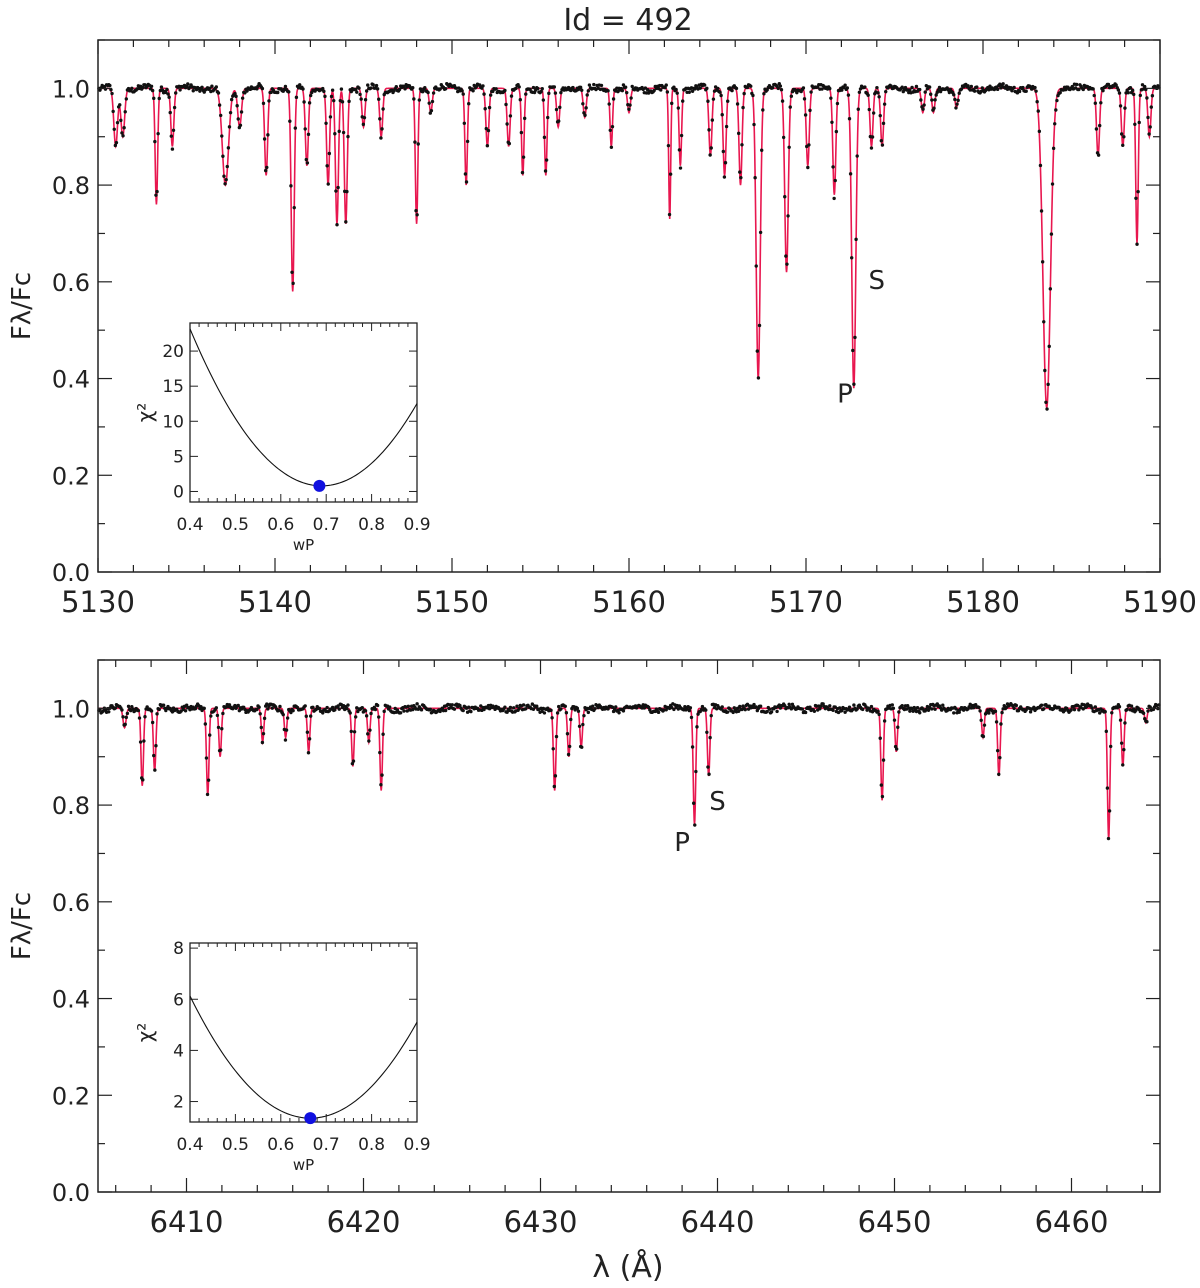 Image resolution: width=1200 pixels, height=1288 pixels. What do you see at coordinates (71, 903) in the screenshot?
I see `y-tick-label: 0.6` at bounding box center [71, 903].